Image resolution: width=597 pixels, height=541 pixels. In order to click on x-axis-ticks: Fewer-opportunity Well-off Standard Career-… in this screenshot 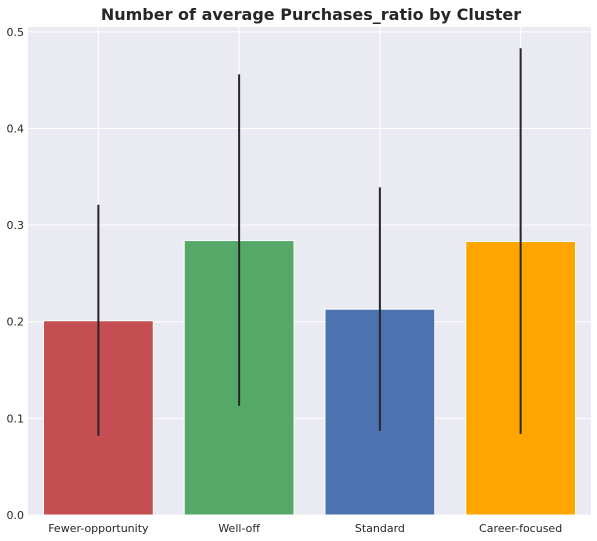, I will do `click(305, 528)`.